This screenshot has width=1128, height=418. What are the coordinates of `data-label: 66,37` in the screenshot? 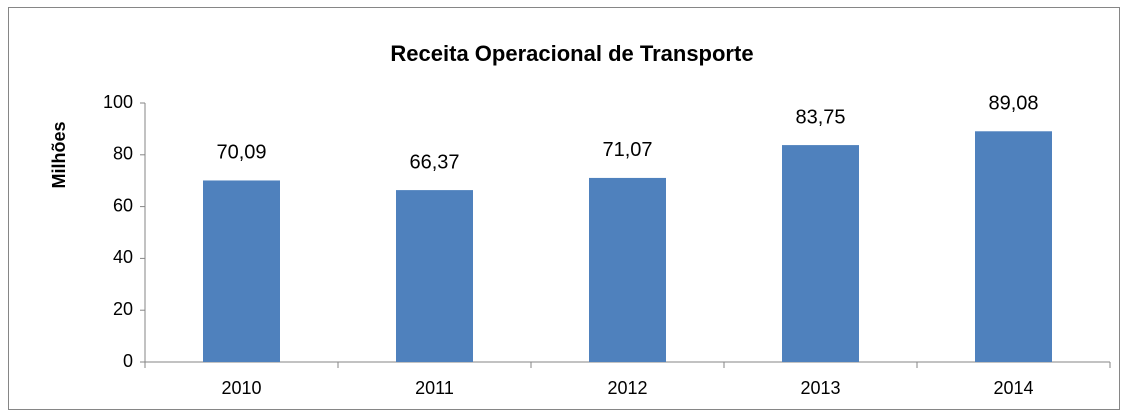 It's located at (434, 162).